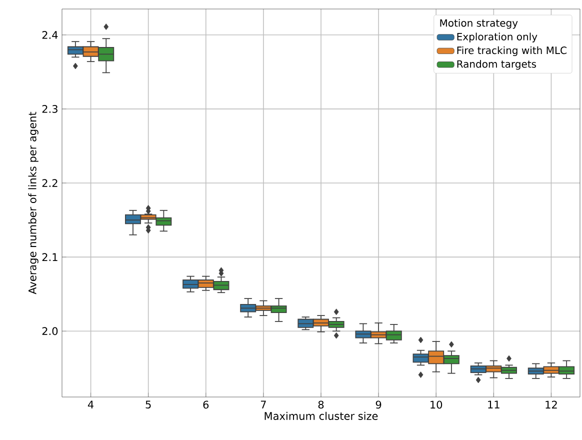 The image size is (582, 440). I want to click on x-tick-label: 7, so click(263, 404).